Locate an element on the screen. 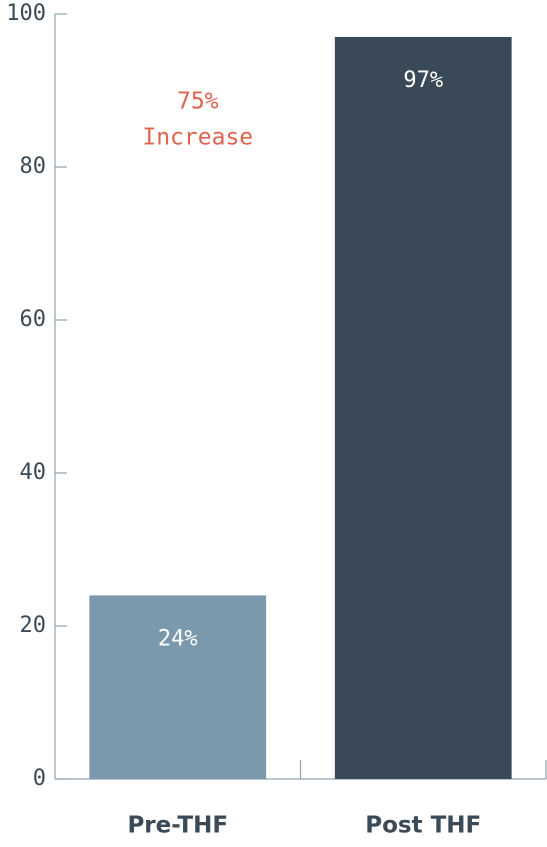 This screenshot has height=847, width=547. y-tick-label: 60 is located at coordinates (33, 319).